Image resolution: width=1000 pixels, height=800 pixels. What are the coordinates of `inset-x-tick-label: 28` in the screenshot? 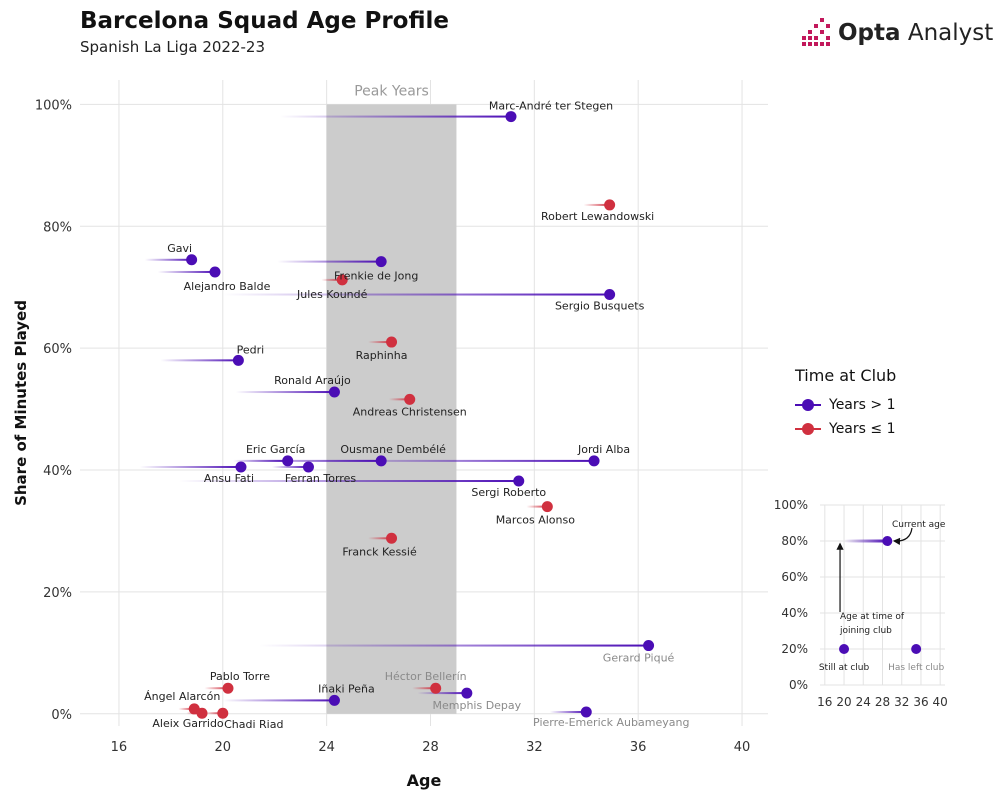 It's located at (882, 702).